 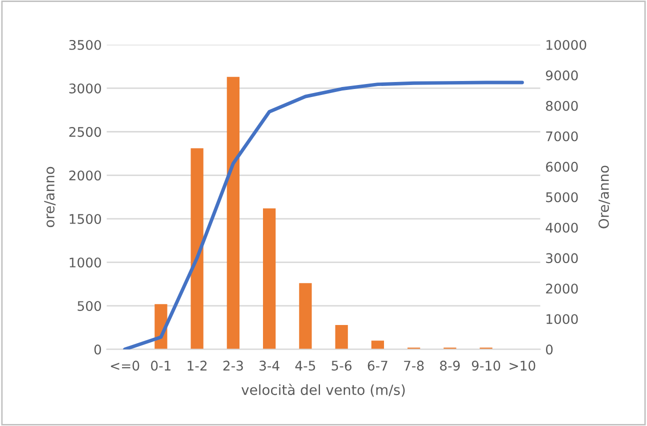 What do you see at coordinates (562, 136) in the screenshot?
I see `y2-tick-label: 7000` at bounding box center [562, 136].